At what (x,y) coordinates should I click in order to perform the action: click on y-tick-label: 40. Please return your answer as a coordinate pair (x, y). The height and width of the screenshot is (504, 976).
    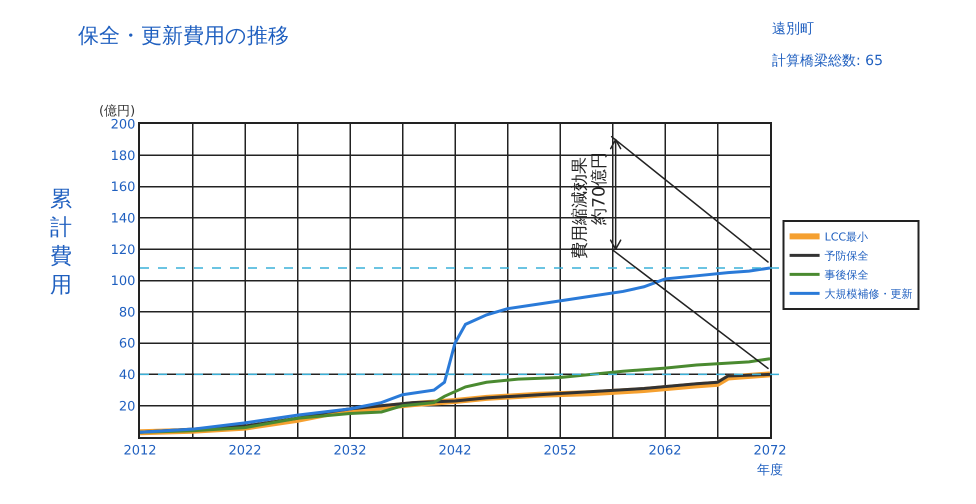
    Looking at the image, I should click on (127, 375).